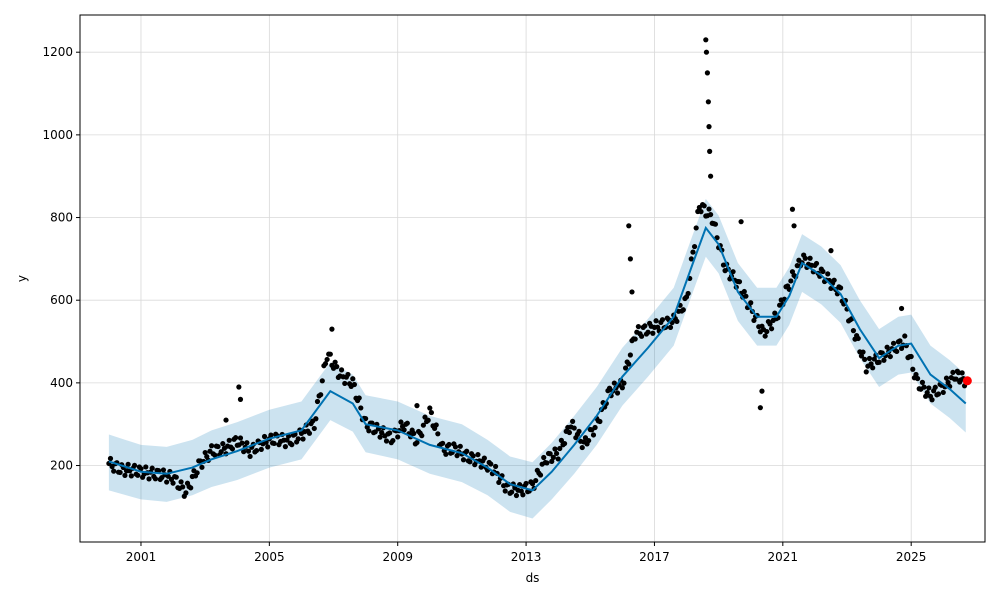 This screenshot has width=1000, height=600. Describe the element at coordinates (967, 381) in the screenshot. I see `highlight-point` at that location.